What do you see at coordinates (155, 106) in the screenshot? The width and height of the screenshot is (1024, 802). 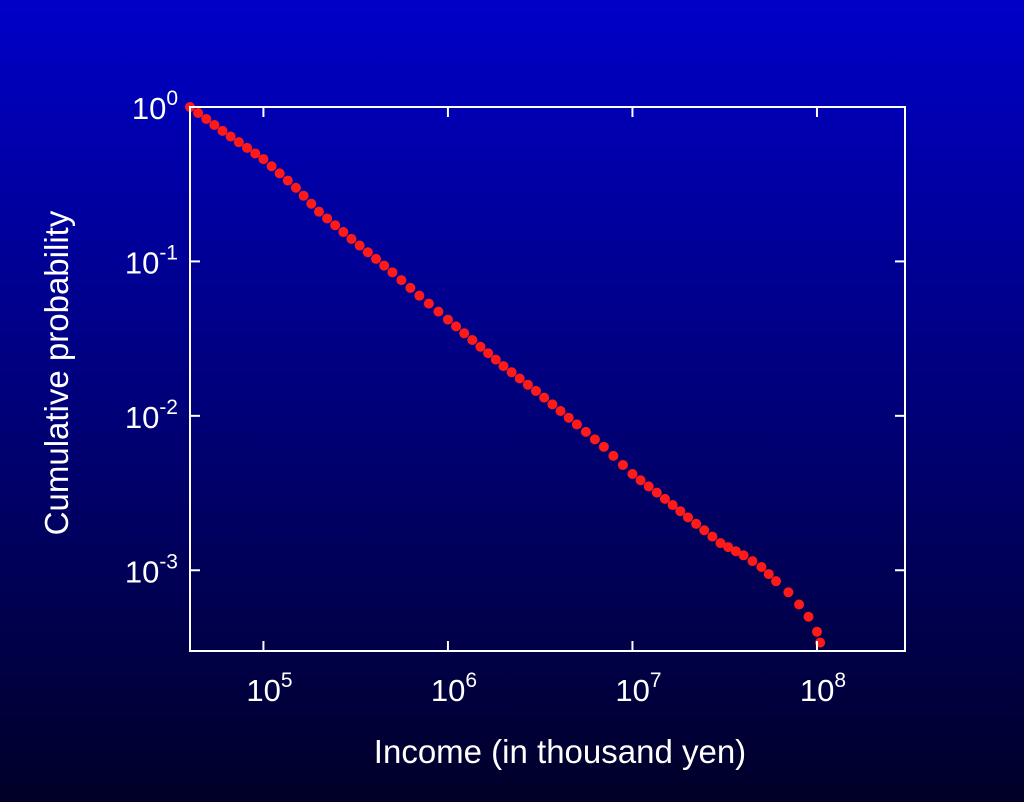 I see `y-tick-label-0: 10⁰` at bounding box center [155, 106].